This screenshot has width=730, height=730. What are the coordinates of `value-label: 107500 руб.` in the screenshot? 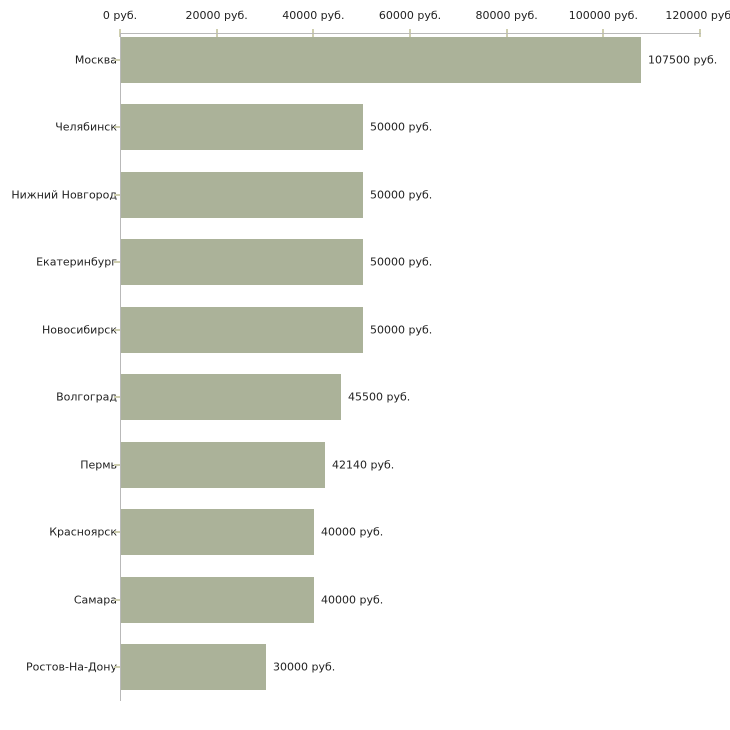 It's located at (683, 60).